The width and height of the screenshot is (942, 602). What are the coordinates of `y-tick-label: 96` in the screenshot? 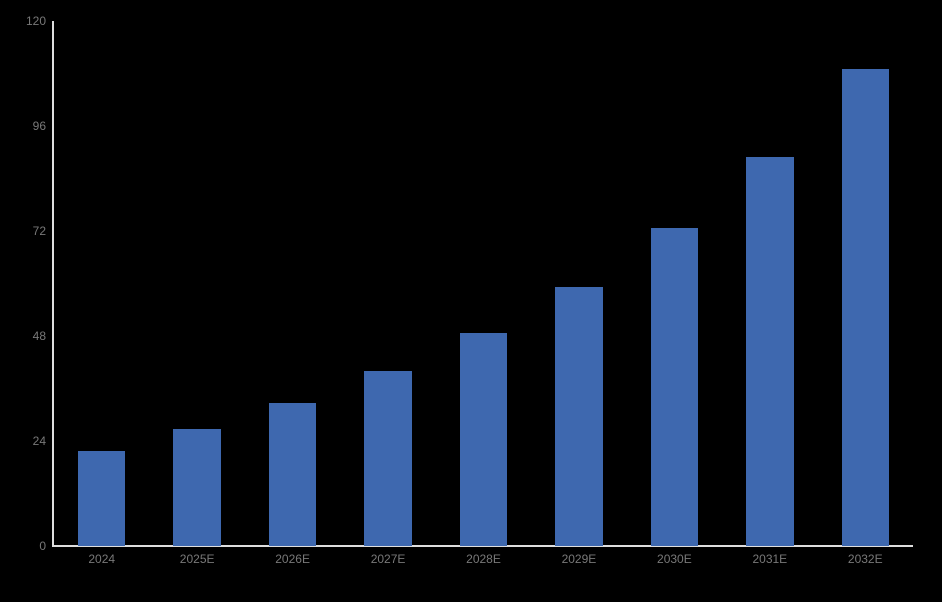 It's located at (39, 126).